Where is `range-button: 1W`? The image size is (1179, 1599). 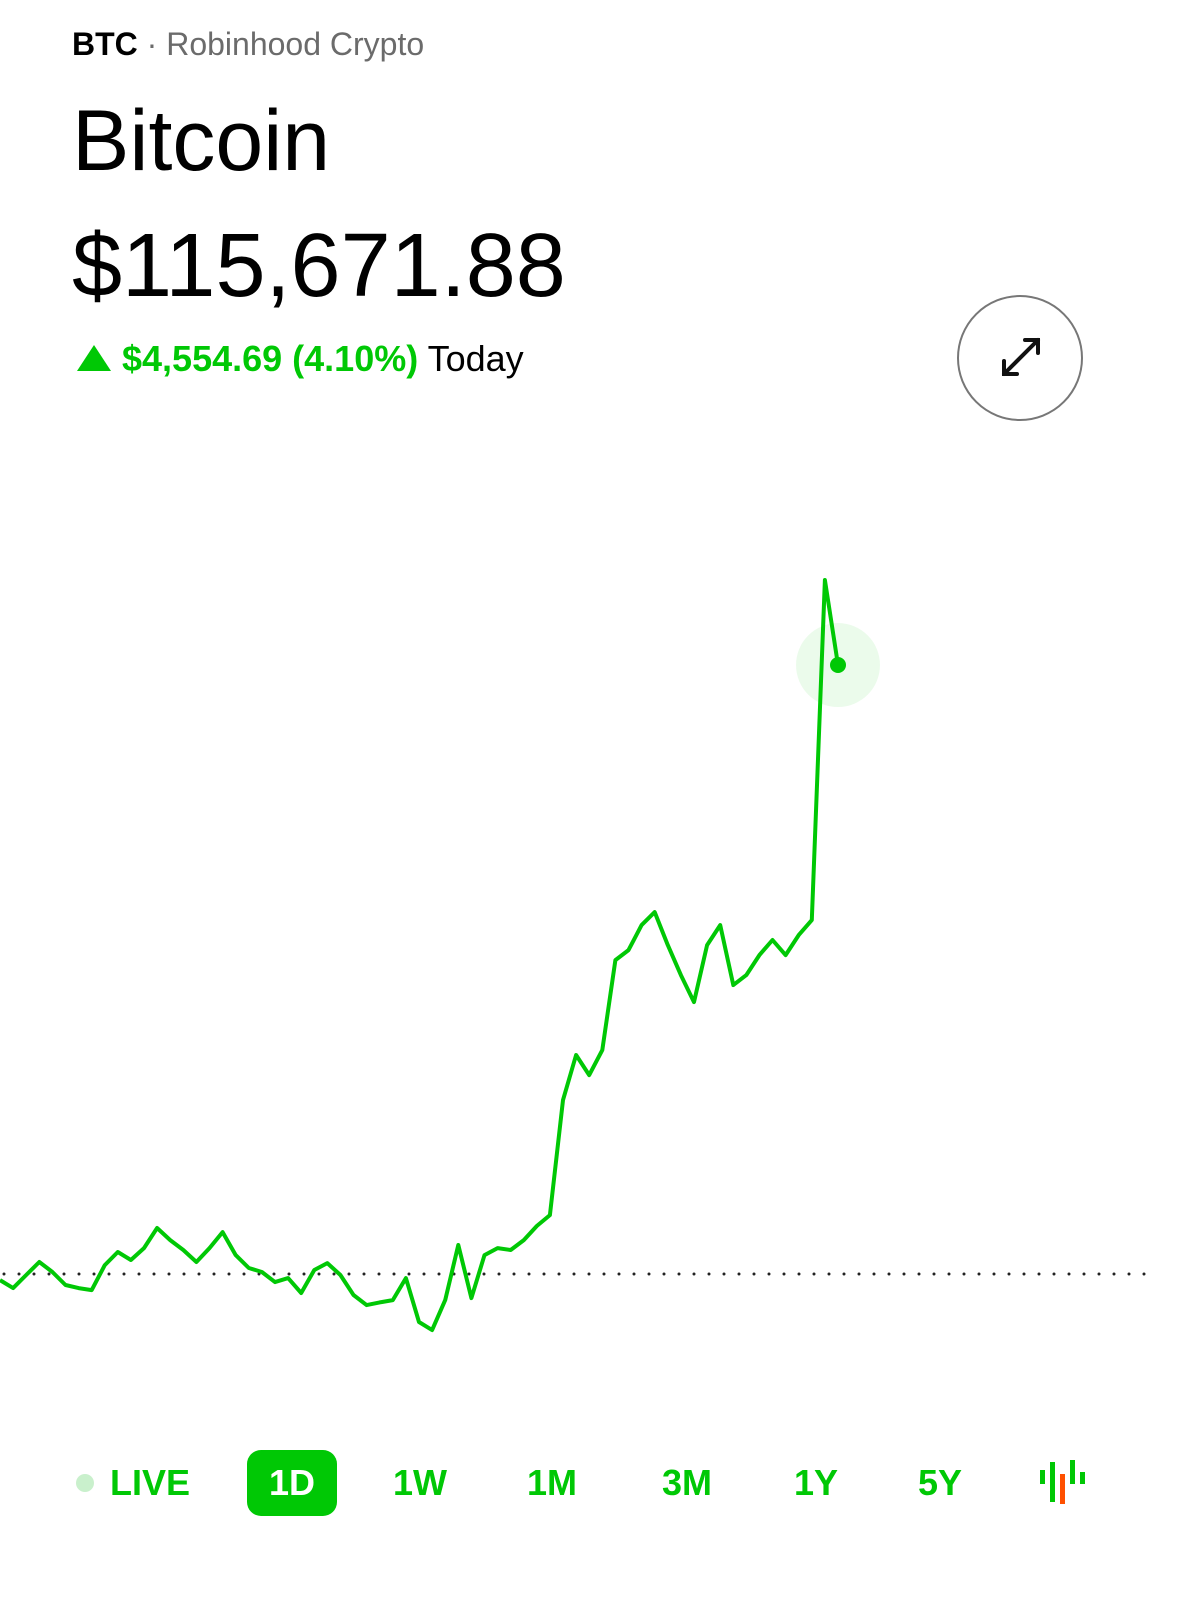 range-button: 1W is located at coordinates (420, 1482).